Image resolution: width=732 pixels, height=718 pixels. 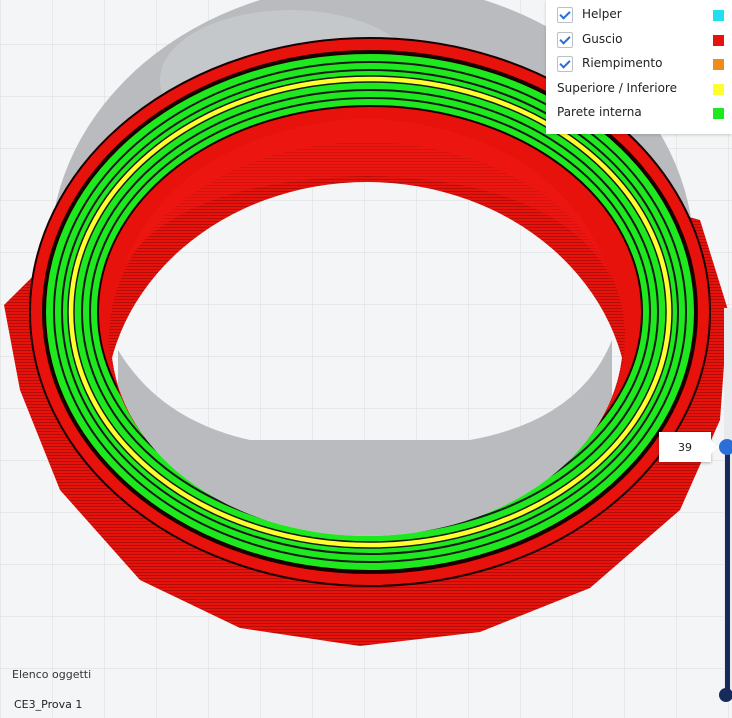 I want to click on legend-row: Helper, so click(x=639, y=17).